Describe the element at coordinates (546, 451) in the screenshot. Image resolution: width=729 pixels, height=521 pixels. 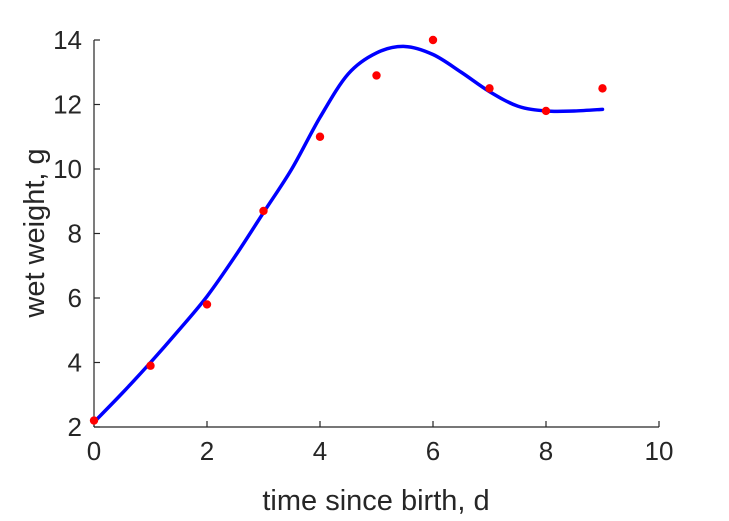
I see `x-tick-label: 8` at that location.